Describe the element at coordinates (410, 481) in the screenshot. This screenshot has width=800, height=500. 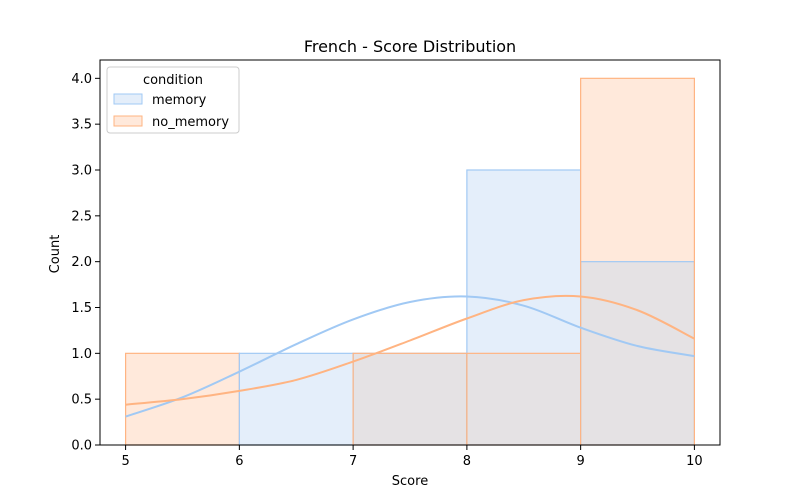
I see `x-axis-label: Score` at that location.